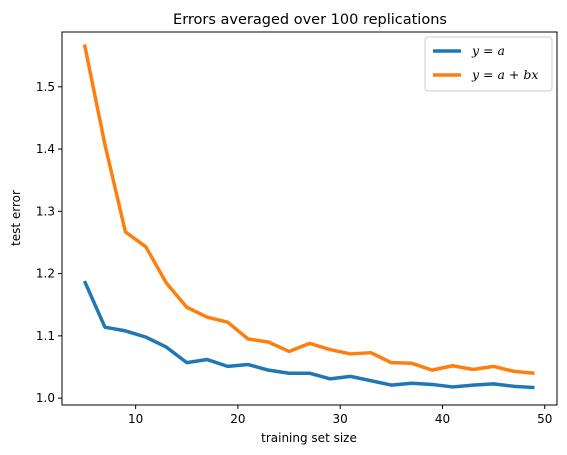 Image resolution: width=567 pixels, height=455 pixels. I want to click on y-axis: 1.0 1.1 1.2 1.3 1.4 1.5, so click(49, 242).